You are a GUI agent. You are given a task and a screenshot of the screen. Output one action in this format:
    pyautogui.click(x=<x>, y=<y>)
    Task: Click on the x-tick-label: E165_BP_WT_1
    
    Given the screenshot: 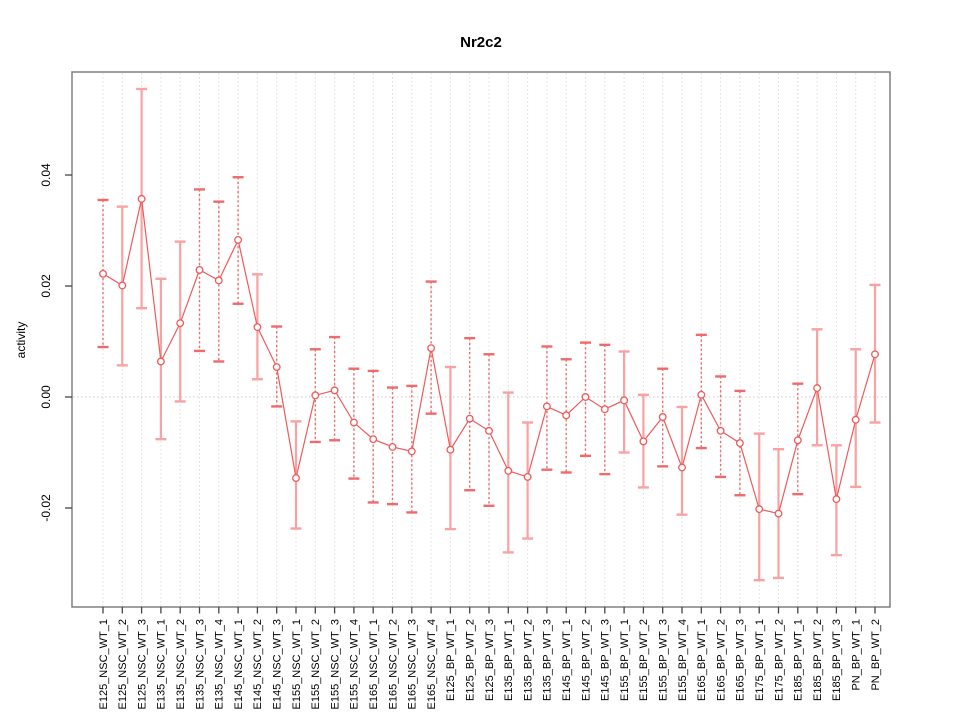 What is the action you would take?
    pyautogui.click(x=702, y=660)
    